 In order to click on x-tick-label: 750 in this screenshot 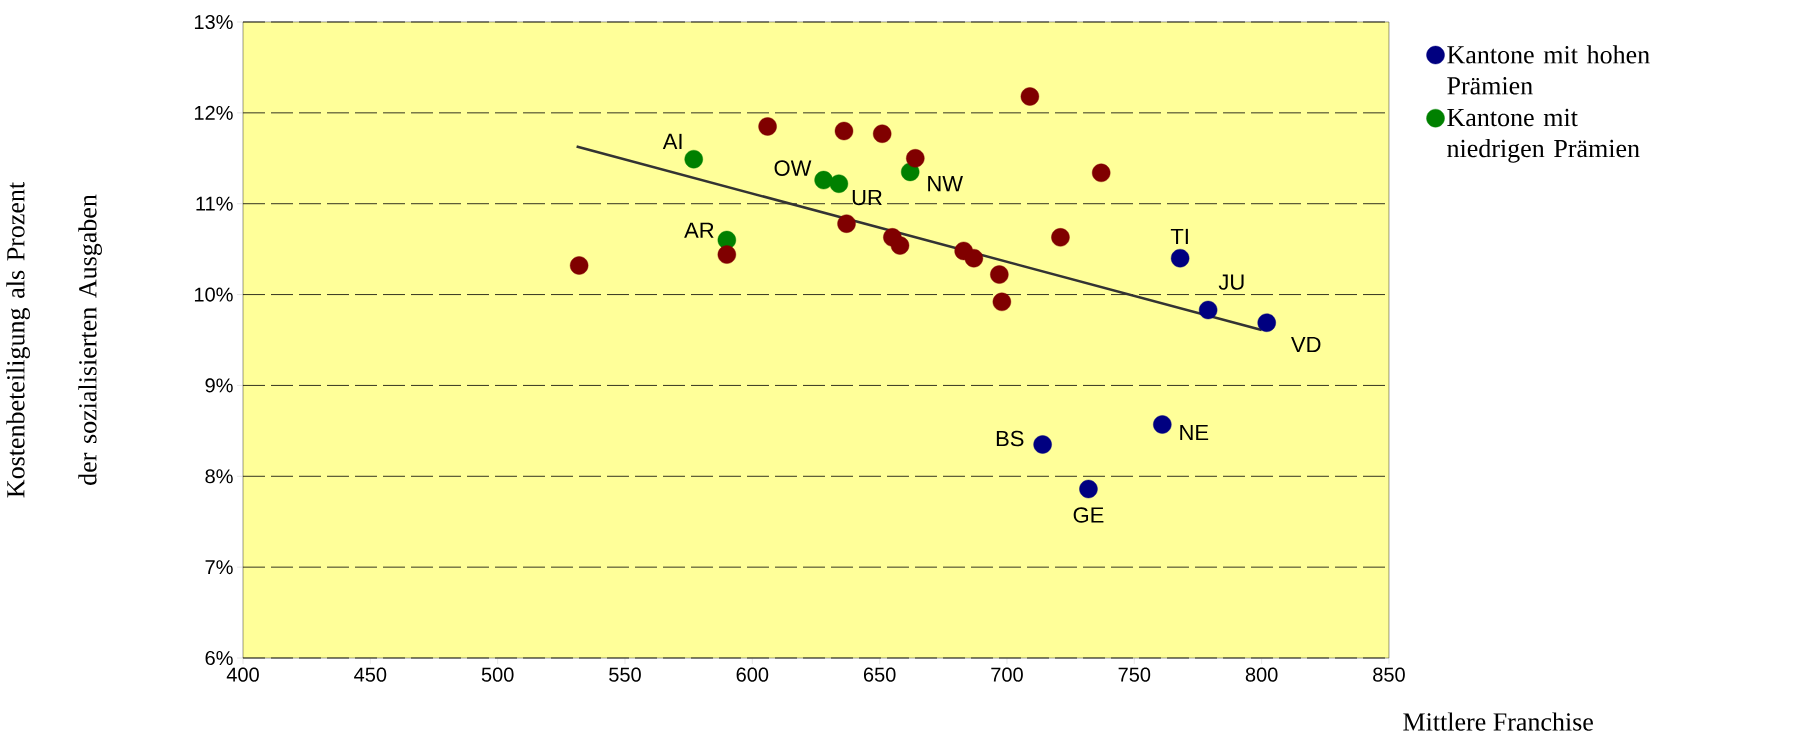, I will do `click(1134, 674)`.